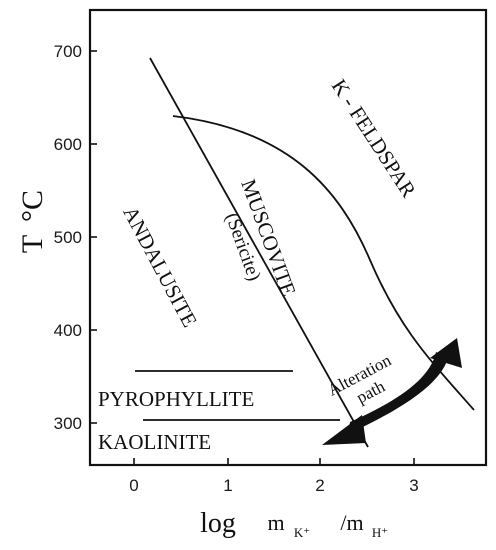  I want to click on x-axis-label-sub1: K⁺, so click(302, 532).